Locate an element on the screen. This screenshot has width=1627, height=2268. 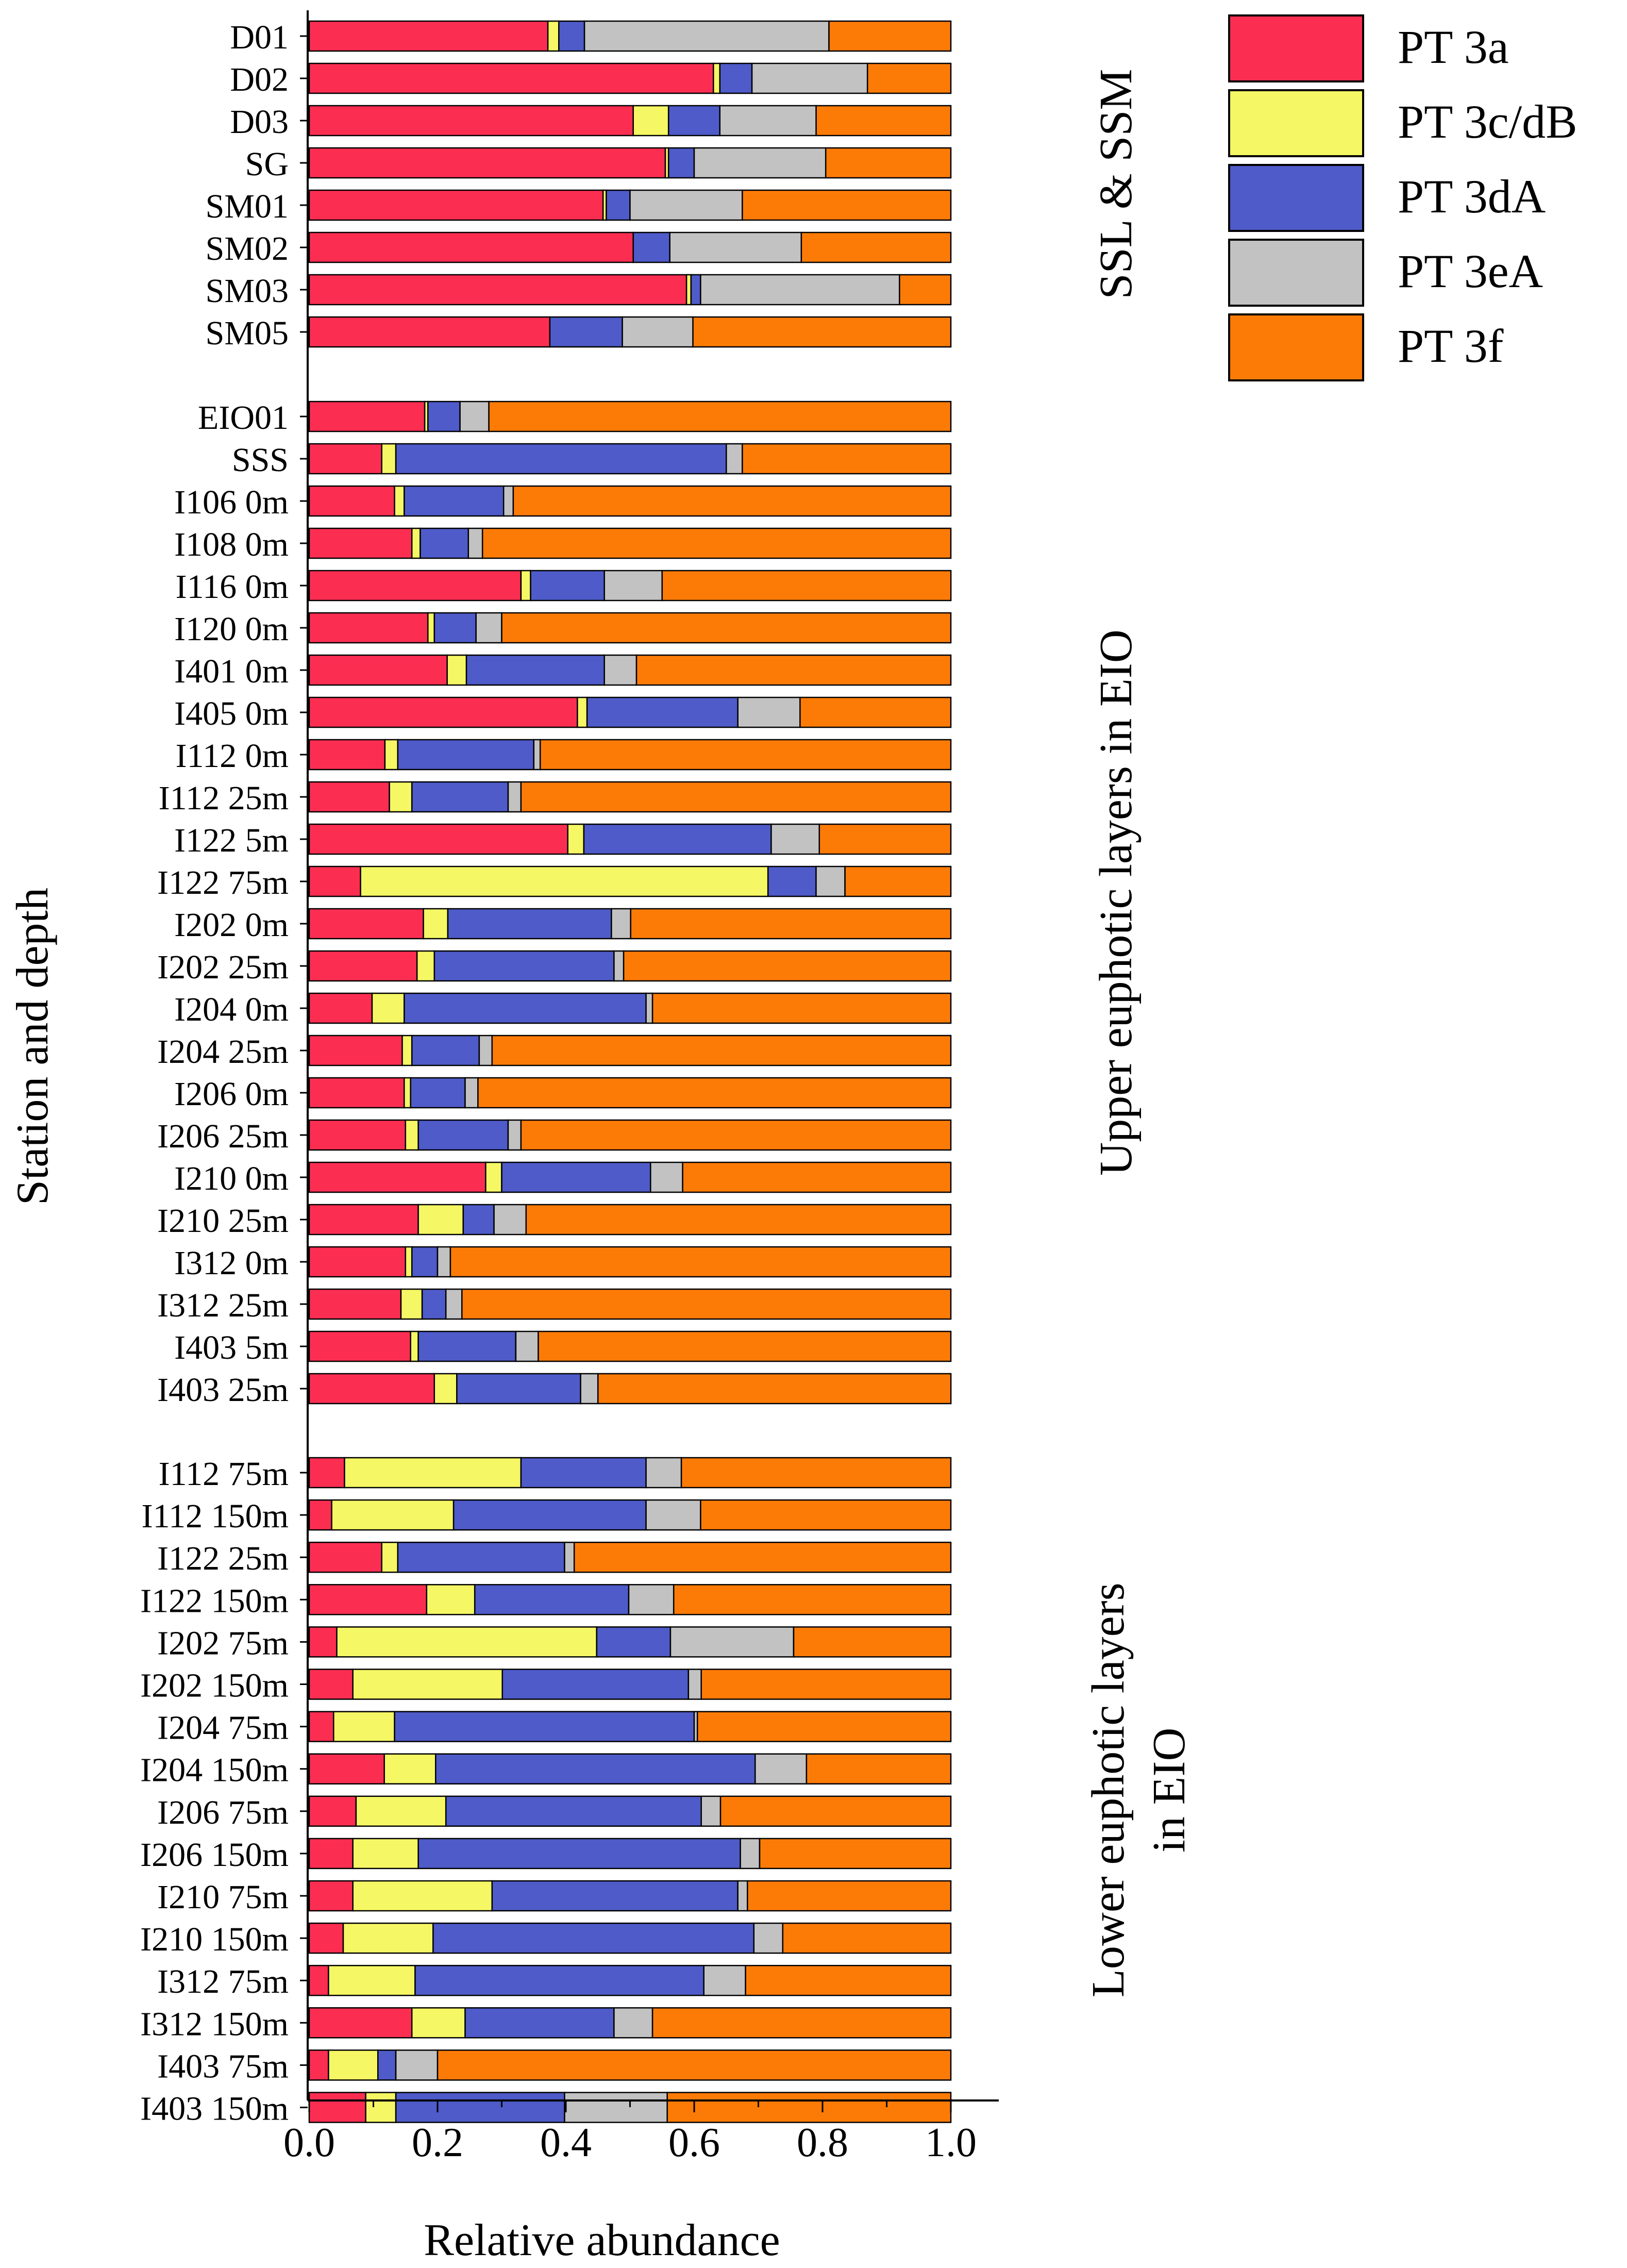
y-tick-label: SG is located at coordinates (267, 164).